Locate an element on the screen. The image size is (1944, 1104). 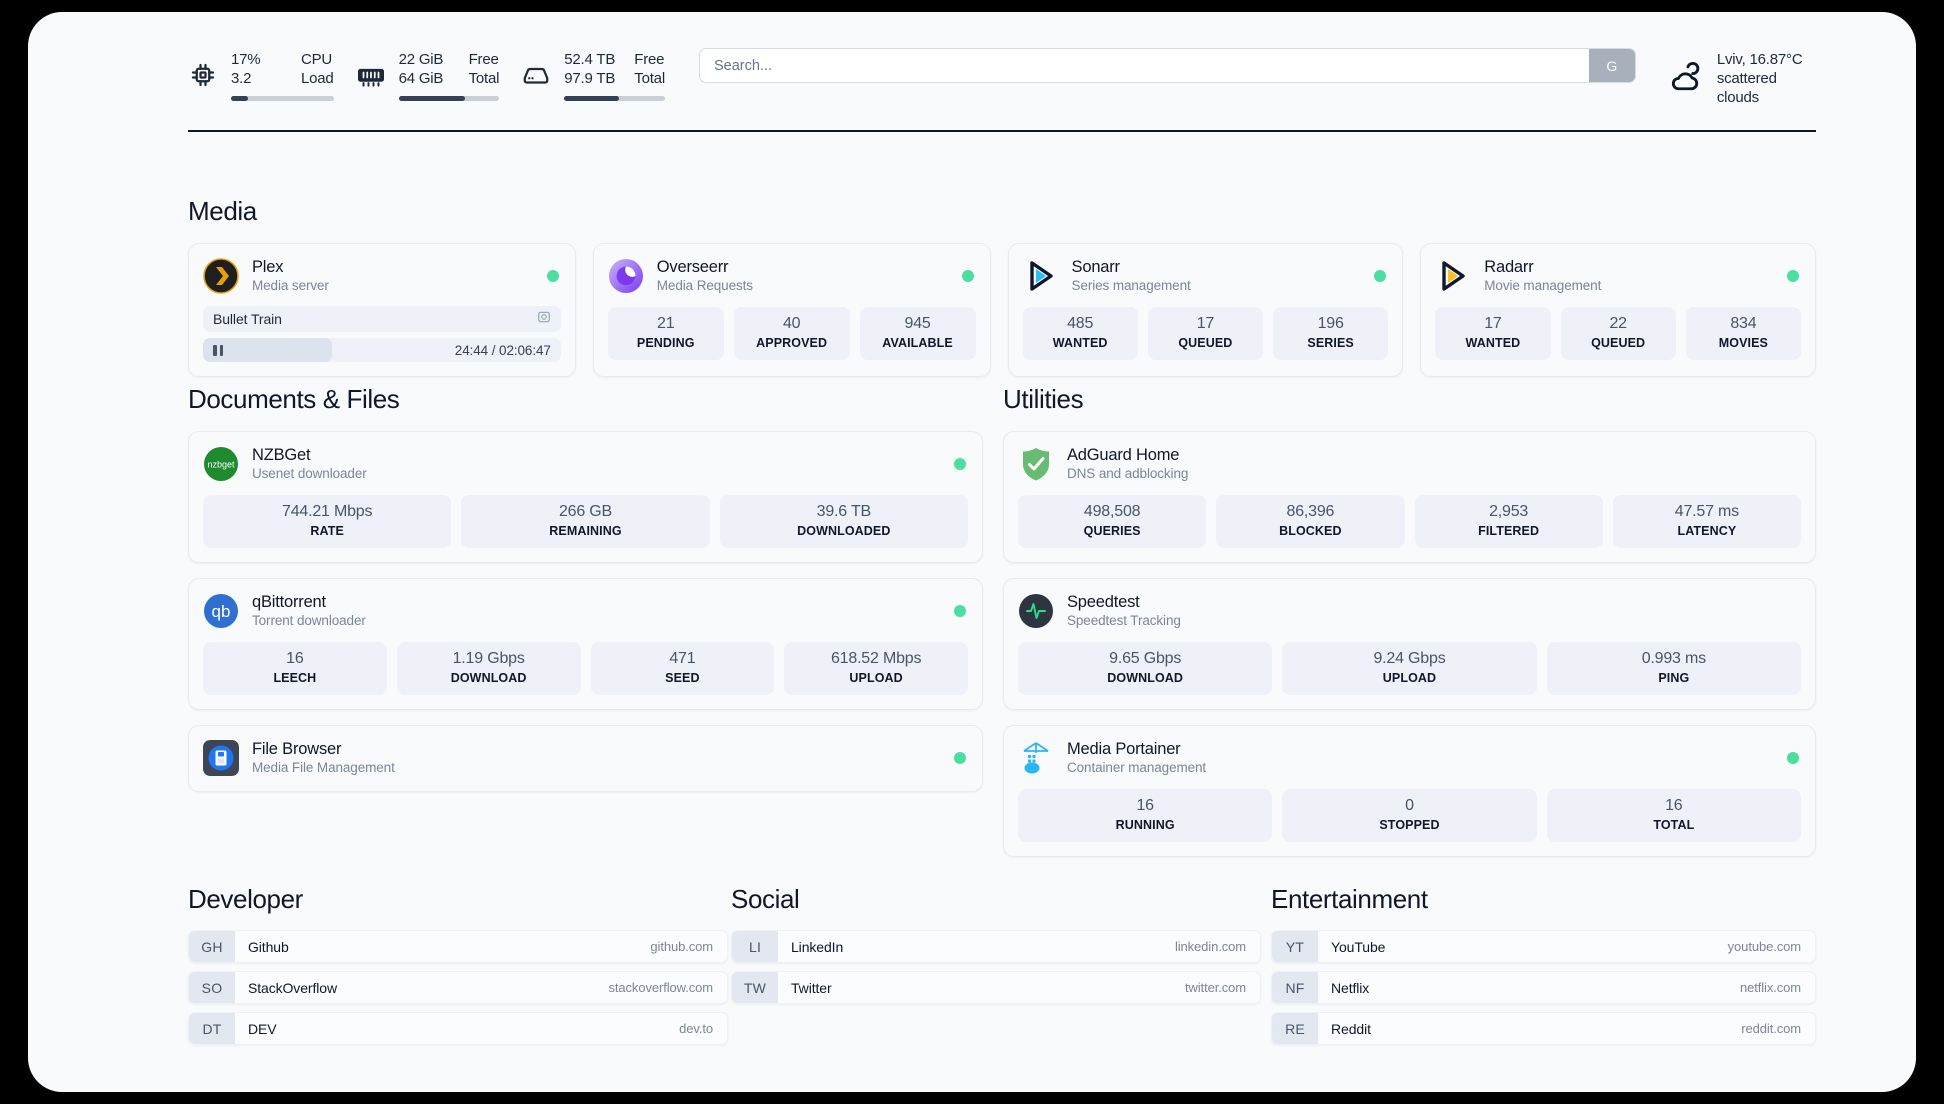
svg-text: qb is located at coordinates (221, 611).